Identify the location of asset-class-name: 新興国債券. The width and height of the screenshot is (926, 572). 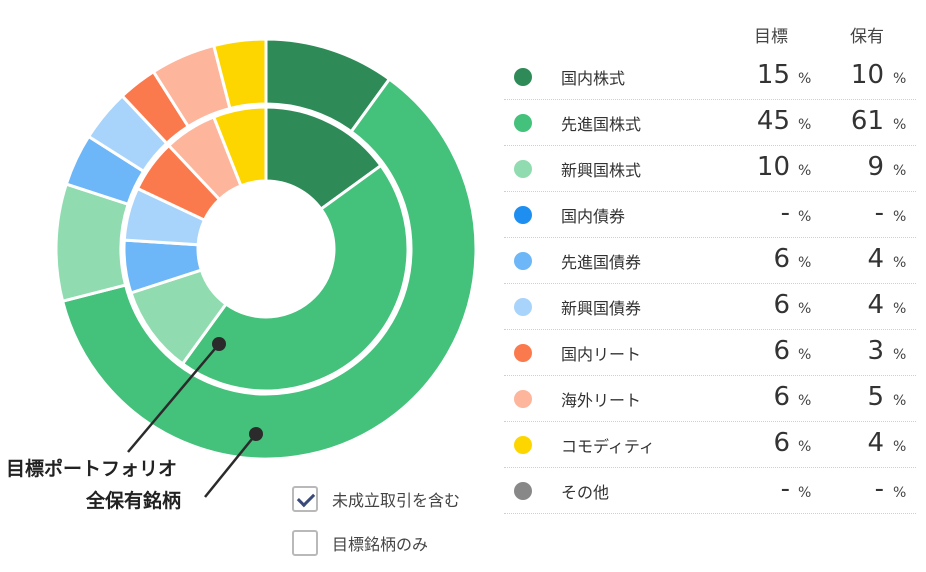
(601, 308).